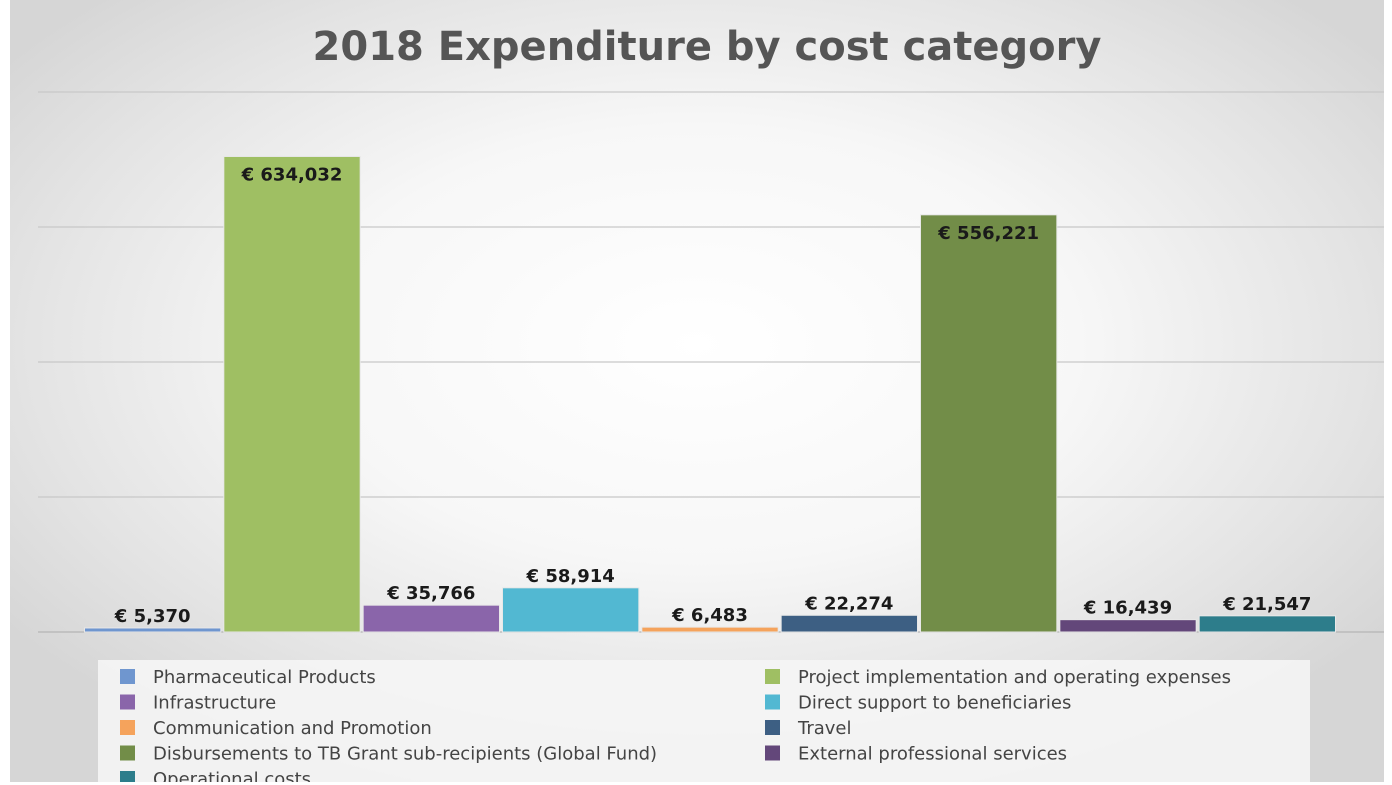  I want to click on data-label: € 556,221, so click(988, 233).